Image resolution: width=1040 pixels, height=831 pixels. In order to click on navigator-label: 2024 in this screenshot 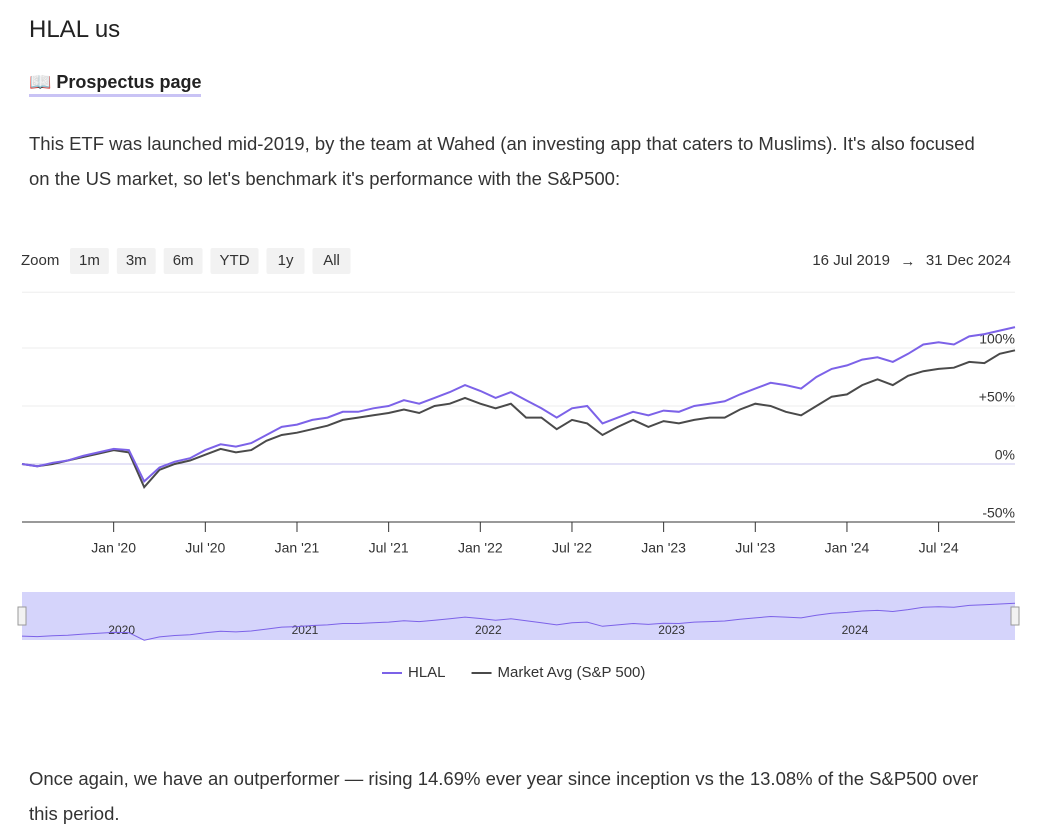, I will do `click(855, 630)`.